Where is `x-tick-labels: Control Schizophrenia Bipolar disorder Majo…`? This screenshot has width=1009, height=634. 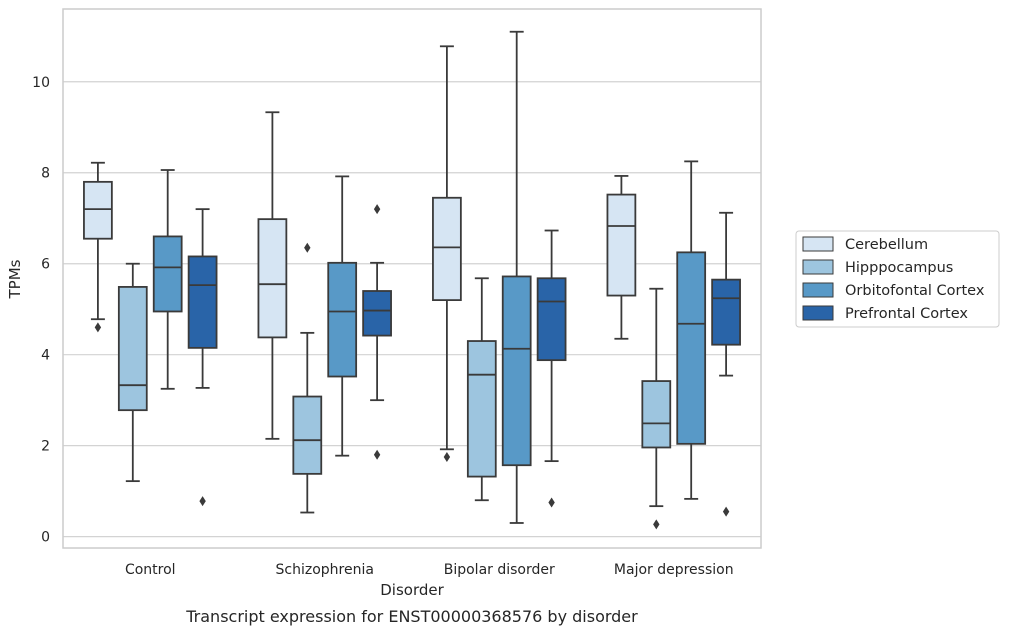
x-tick-labels: Control Schizophrenia Bipolar disorder Majo… is located at coordinates (429, 570).